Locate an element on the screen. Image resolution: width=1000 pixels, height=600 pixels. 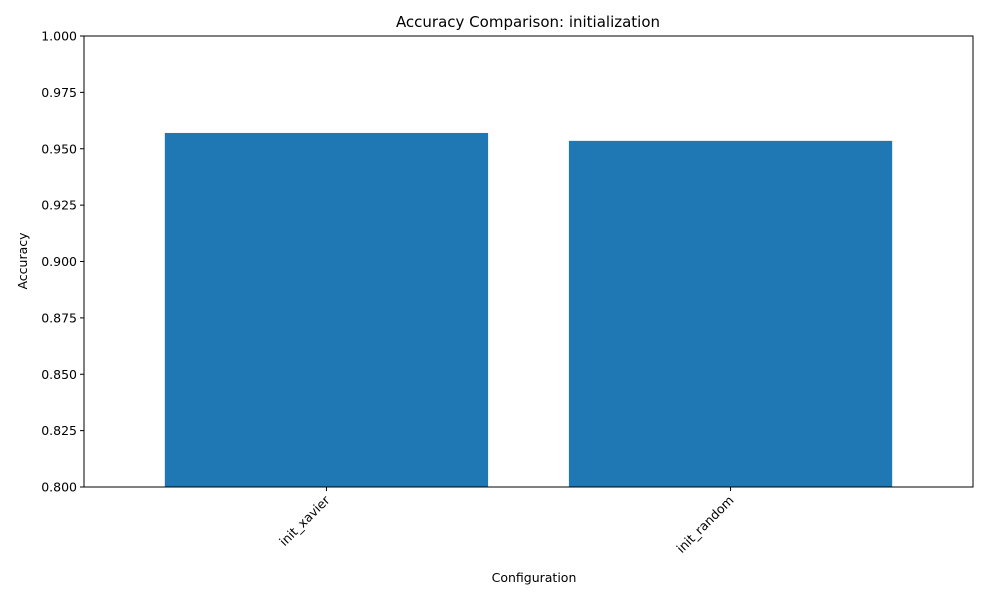
y-tick-label: 0.950 is located at coordinates (59, 148).